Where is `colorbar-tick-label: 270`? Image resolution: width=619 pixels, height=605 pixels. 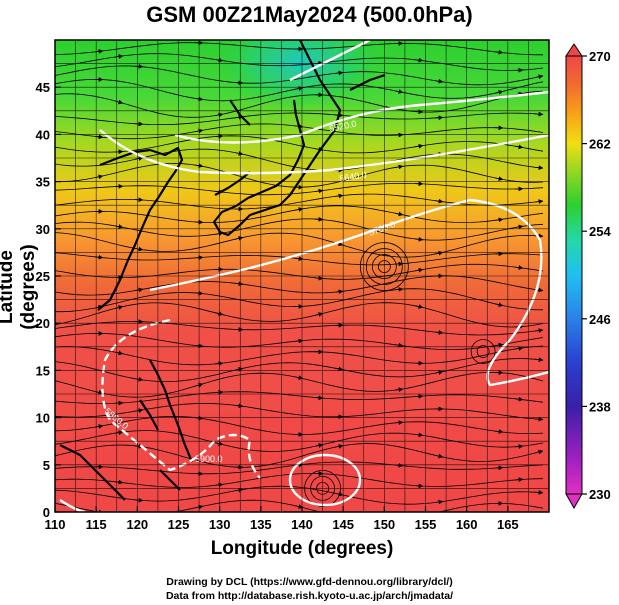 colorbar-tick-label: 270 is located at coordinates (600, 56).